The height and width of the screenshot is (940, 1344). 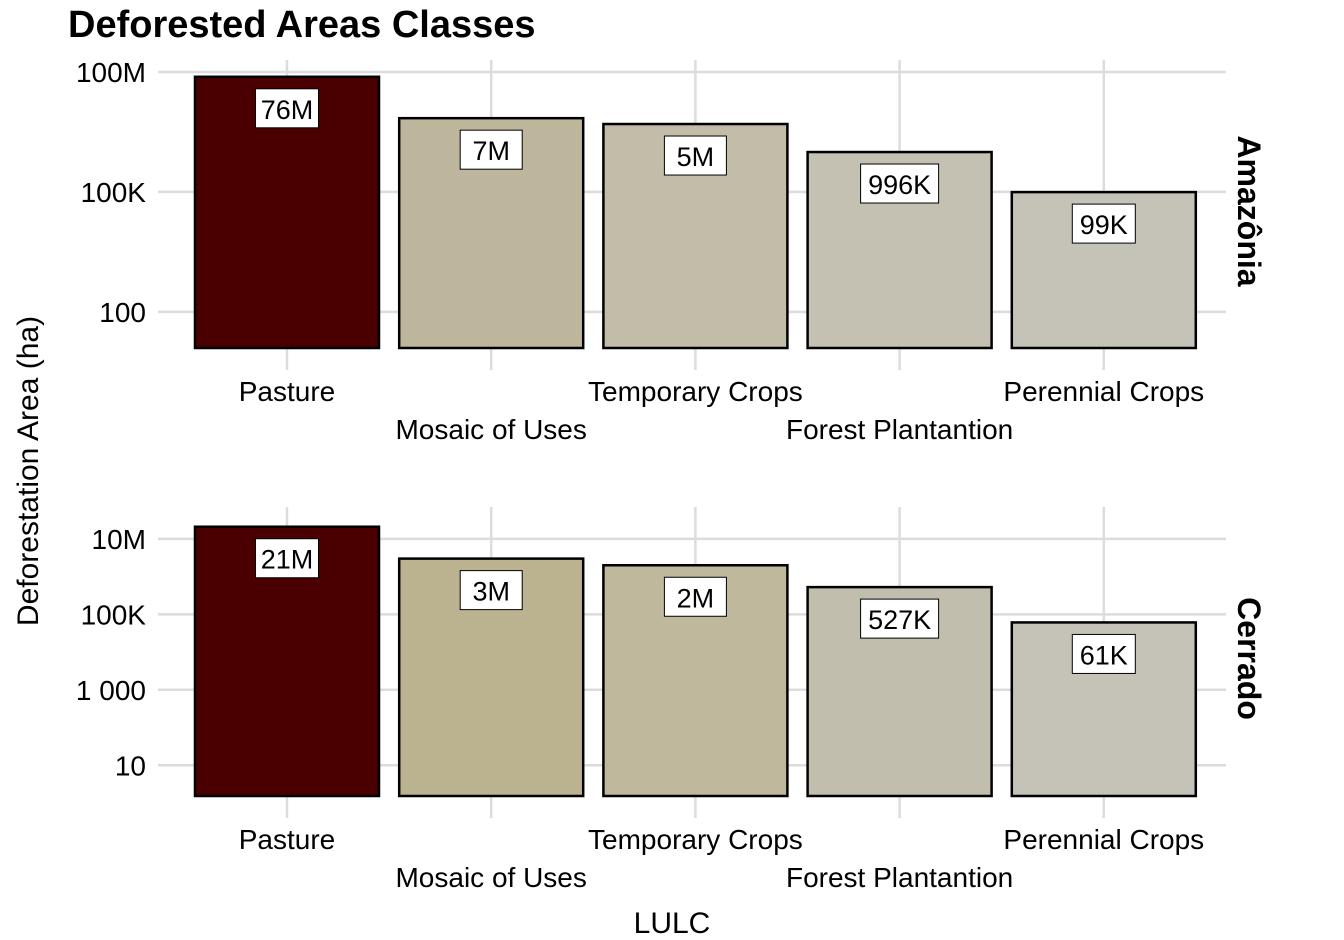 What do you see at coordinates (302, 25) in the screenshot?
I see `chart-title: Deforested Areas Classes` at bounding box center [302, 25].